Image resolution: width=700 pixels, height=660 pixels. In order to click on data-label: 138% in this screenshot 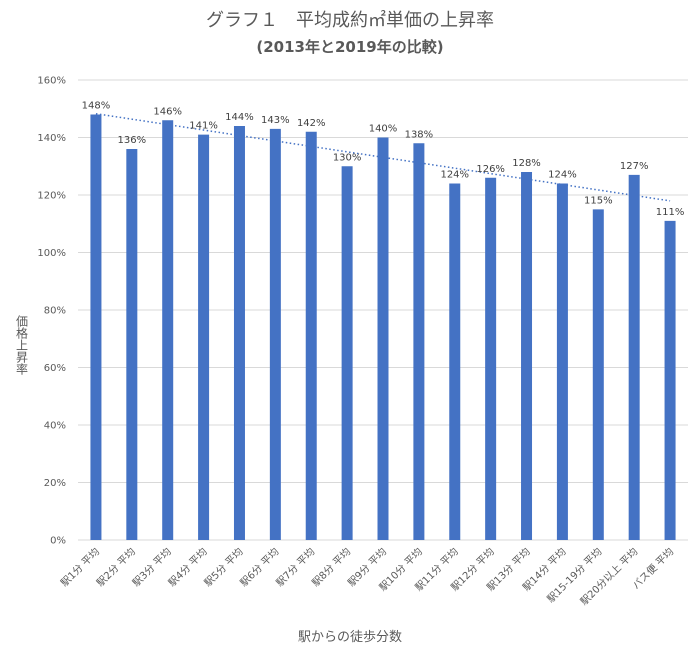, I will do `click(419, 134)`.